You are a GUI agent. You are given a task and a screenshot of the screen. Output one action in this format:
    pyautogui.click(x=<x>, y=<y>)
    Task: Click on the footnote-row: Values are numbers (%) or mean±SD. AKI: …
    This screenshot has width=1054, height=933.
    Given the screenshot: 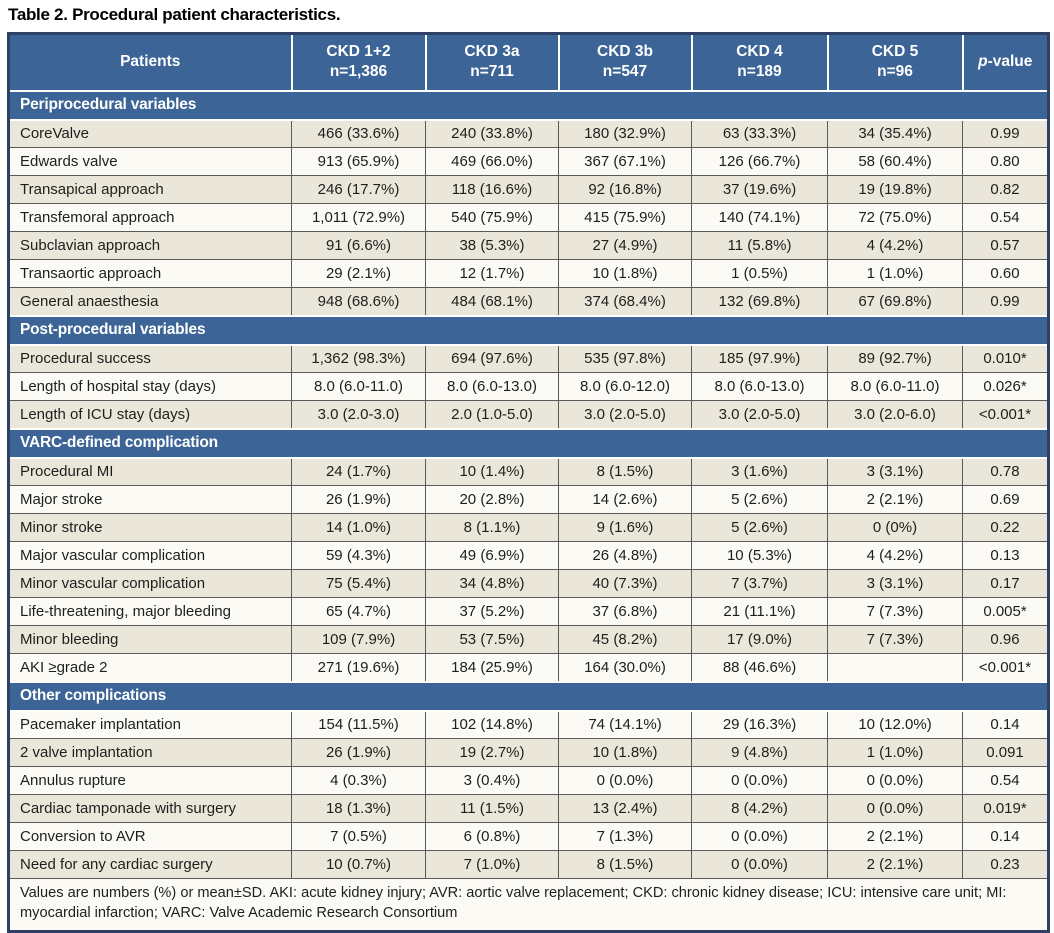 What is the action you would take?
    pyautogui.click(x=528, y=904)
    